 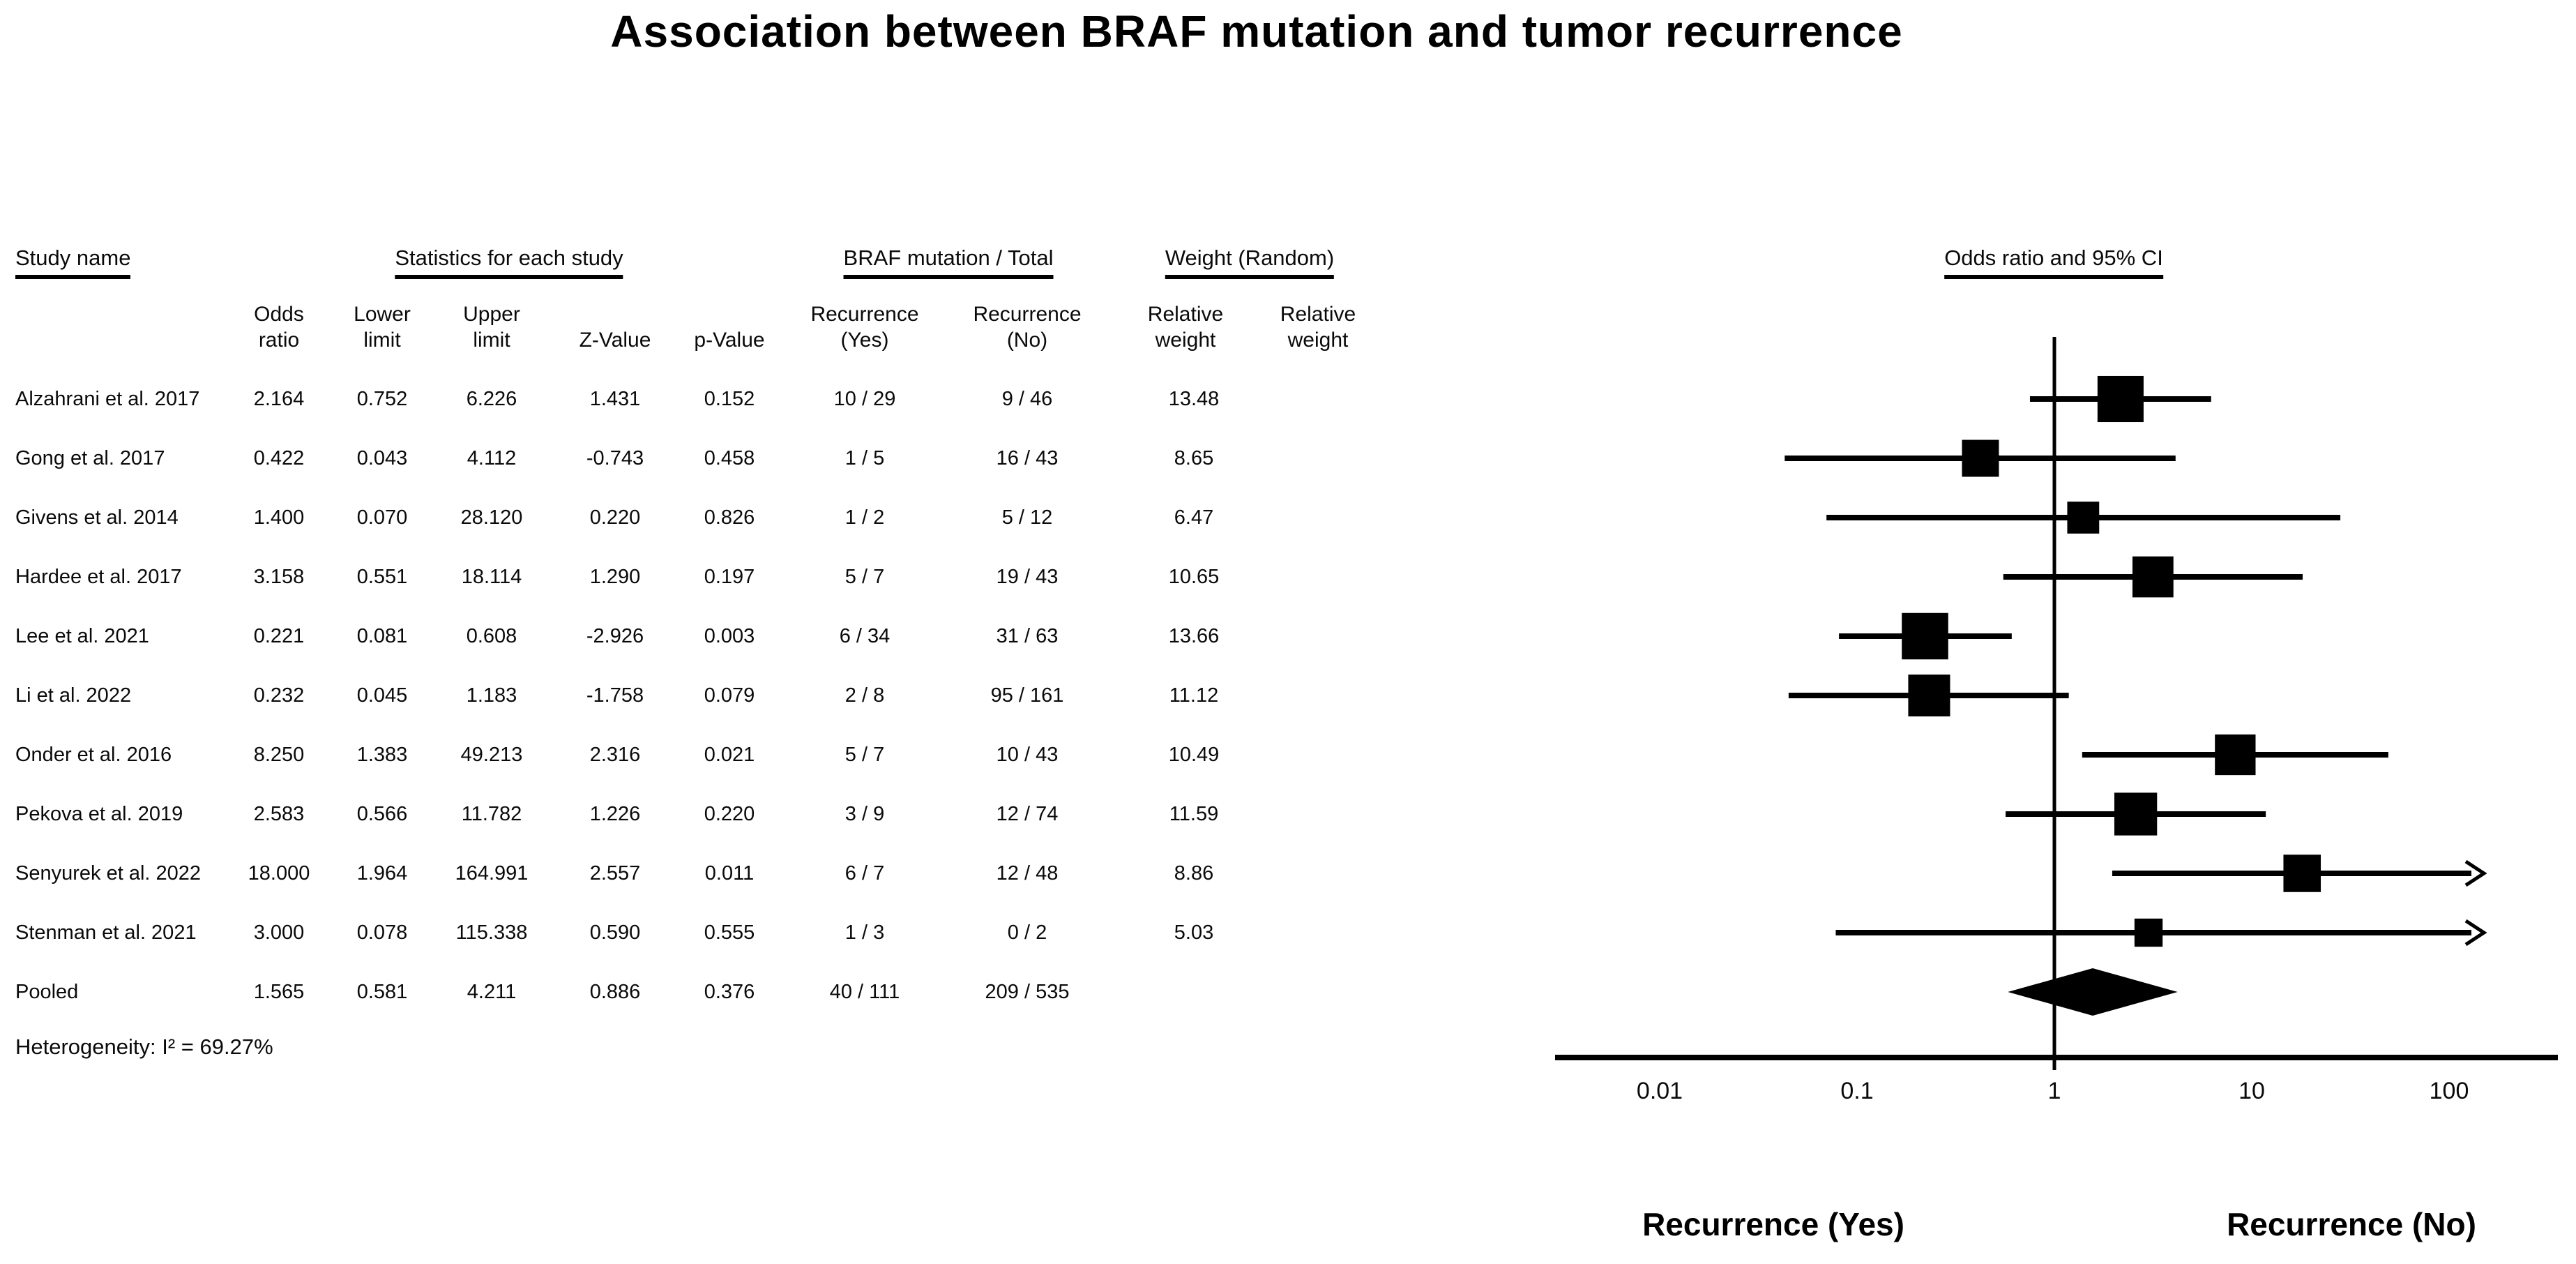 I want to click on cell-weight: 10.65, so click(x=1194, y=577).